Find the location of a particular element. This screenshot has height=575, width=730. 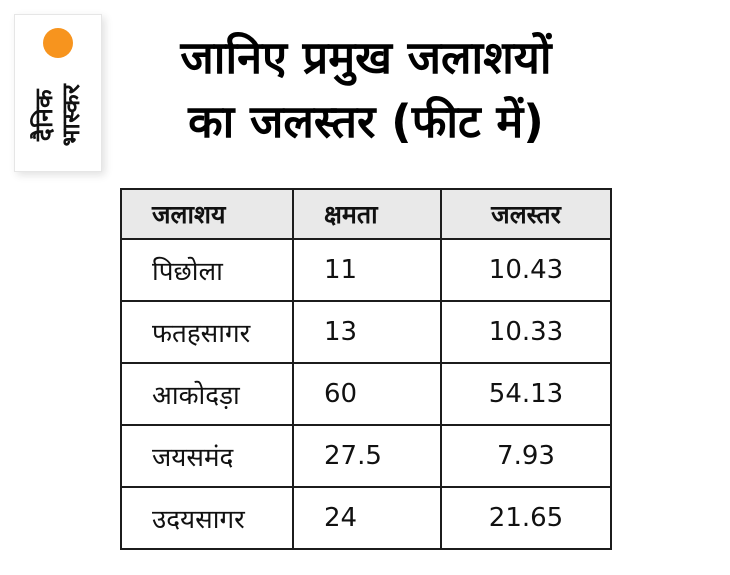

cell-capacity: 60 is located at coordinates (367, 394).